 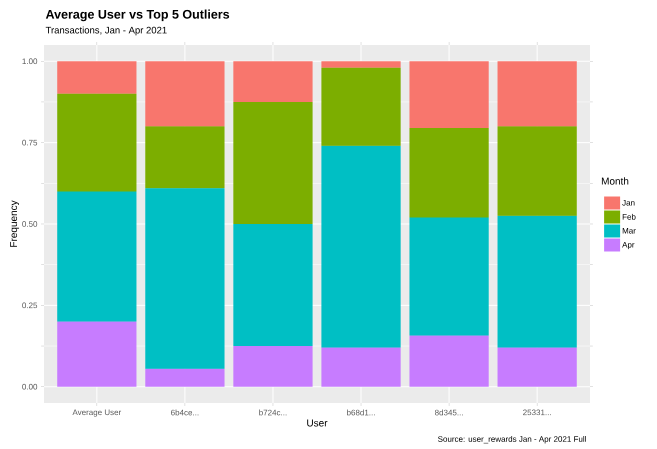 What do you see at coordinates (97, 413) in the screenshot?
I see `x-tick-label: Average User` at bounding box center [97, 413].